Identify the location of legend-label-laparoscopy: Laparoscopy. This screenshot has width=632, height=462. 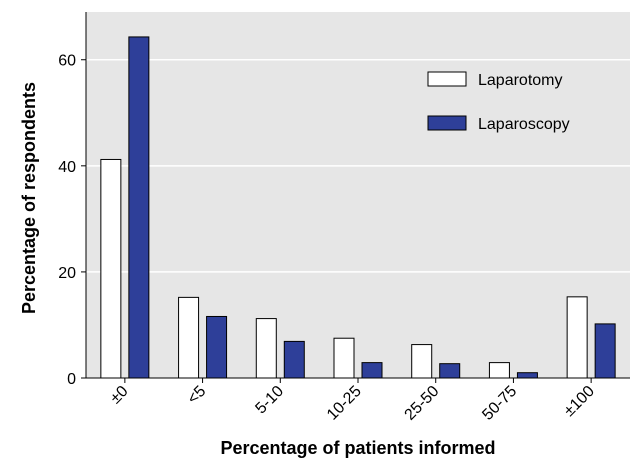
(524, 124).